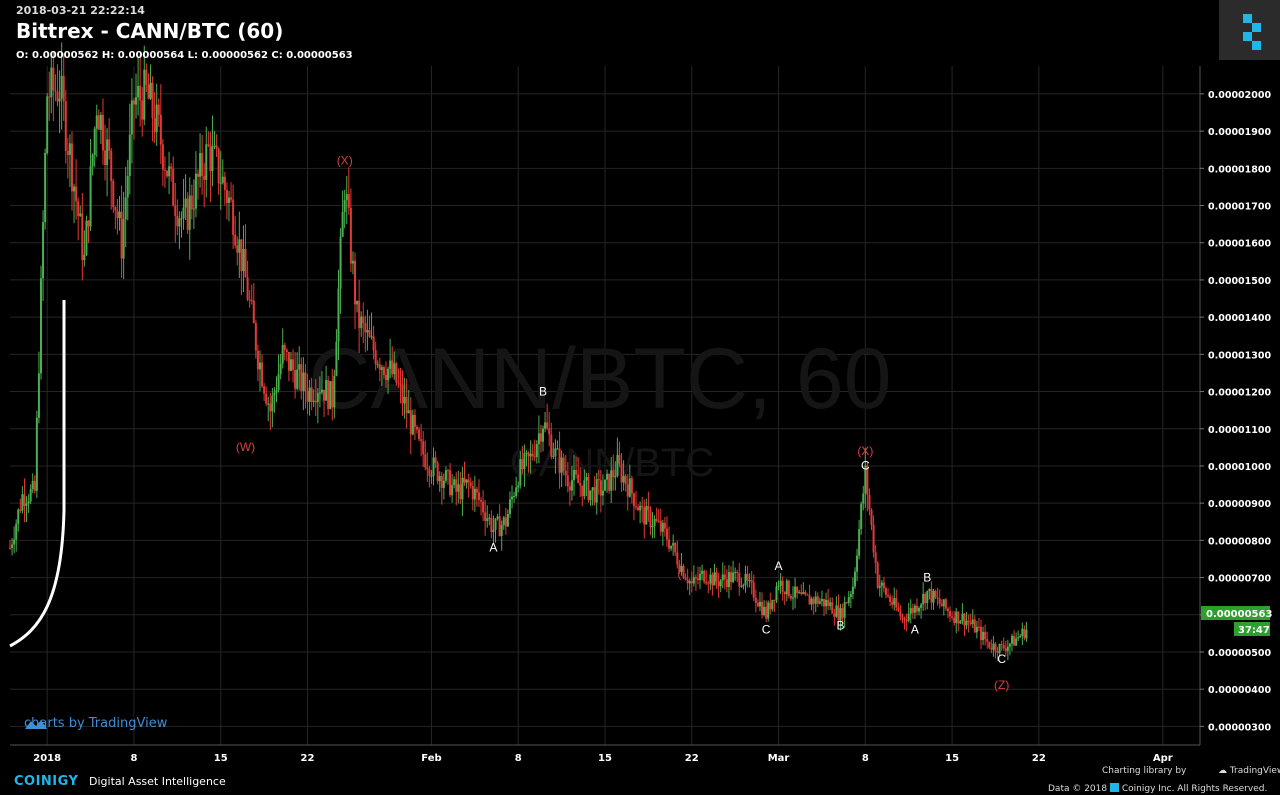 Image resolution: width=1280 pixels, height=795 pixels. I want to click on y-tick-label: 0.00002000, so click(1239, 95).